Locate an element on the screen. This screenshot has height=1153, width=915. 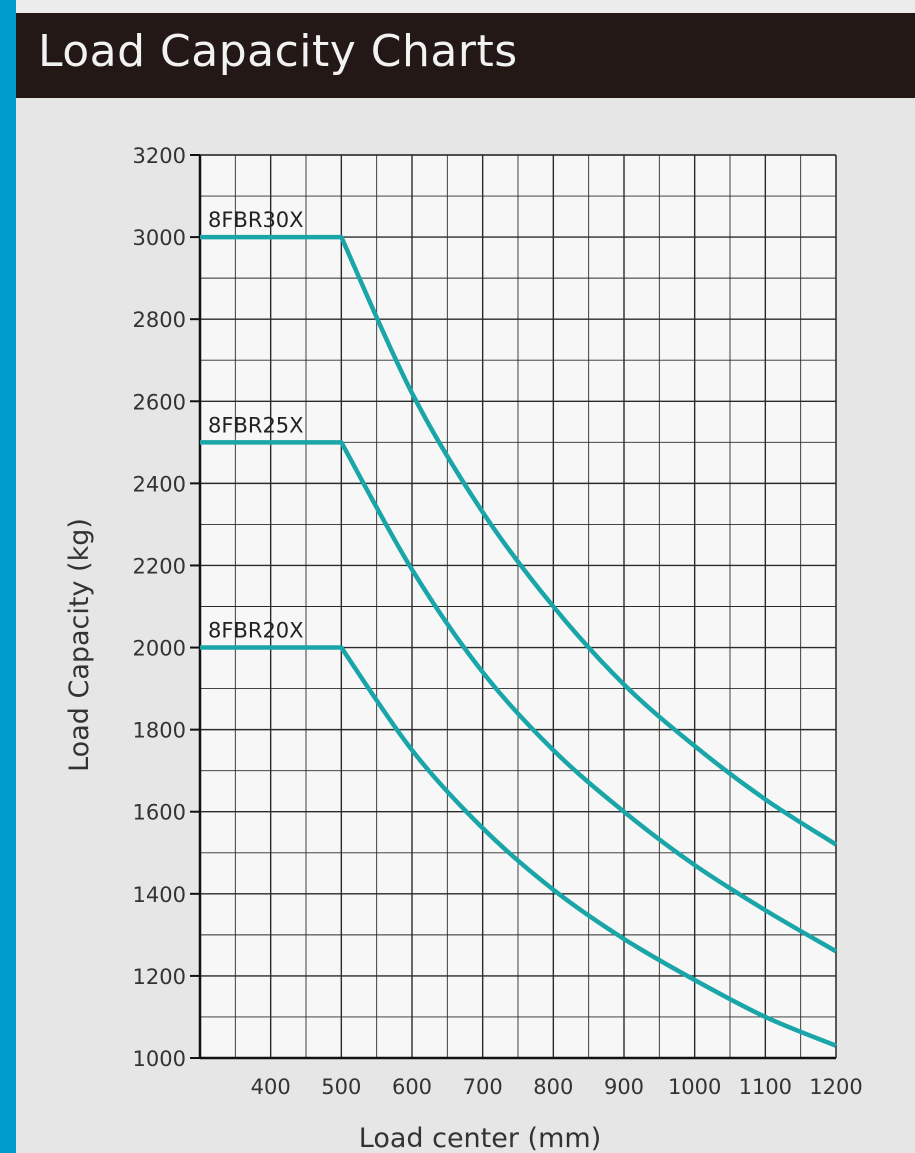
y-tick-label: 2600 is located at coordinates (159, 402).